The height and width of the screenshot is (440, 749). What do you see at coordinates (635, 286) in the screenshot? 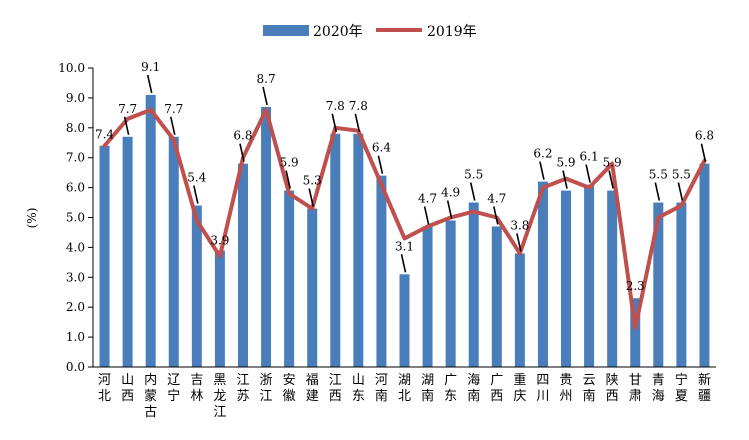
I see `data-label: 2.3` at bounding box center [635, 286].